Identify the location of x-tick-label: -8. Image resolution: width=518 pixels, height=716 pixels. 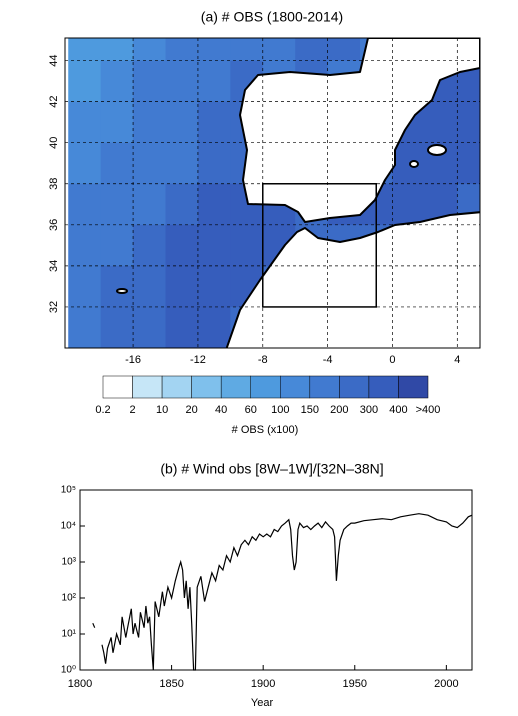
(263, 360).